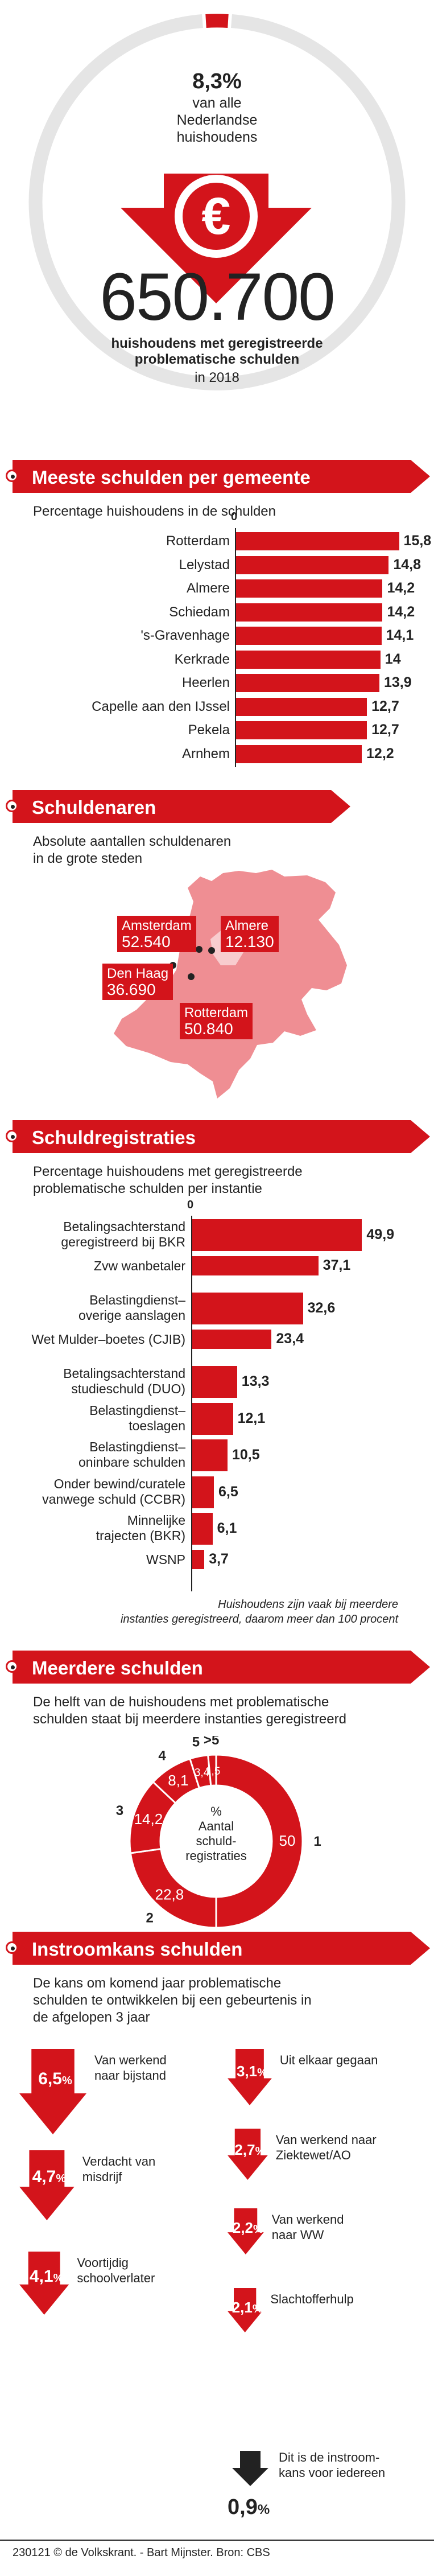 The width and height of the screenshot is (434, 2576). Describe the element at coordinates (178, 1780) in the screenshot. I see `slice-value: 8,1` at that location.